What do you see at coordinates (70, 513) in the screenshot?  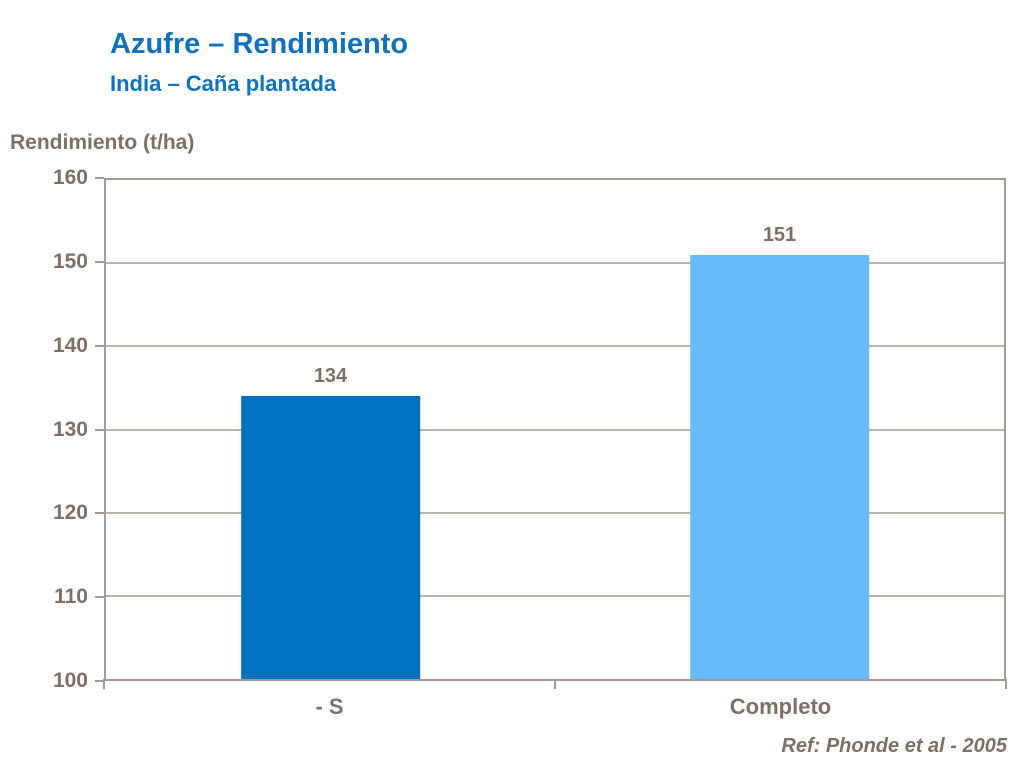 I see `ytick-label-120: 120` at bounding box center [70, 513].